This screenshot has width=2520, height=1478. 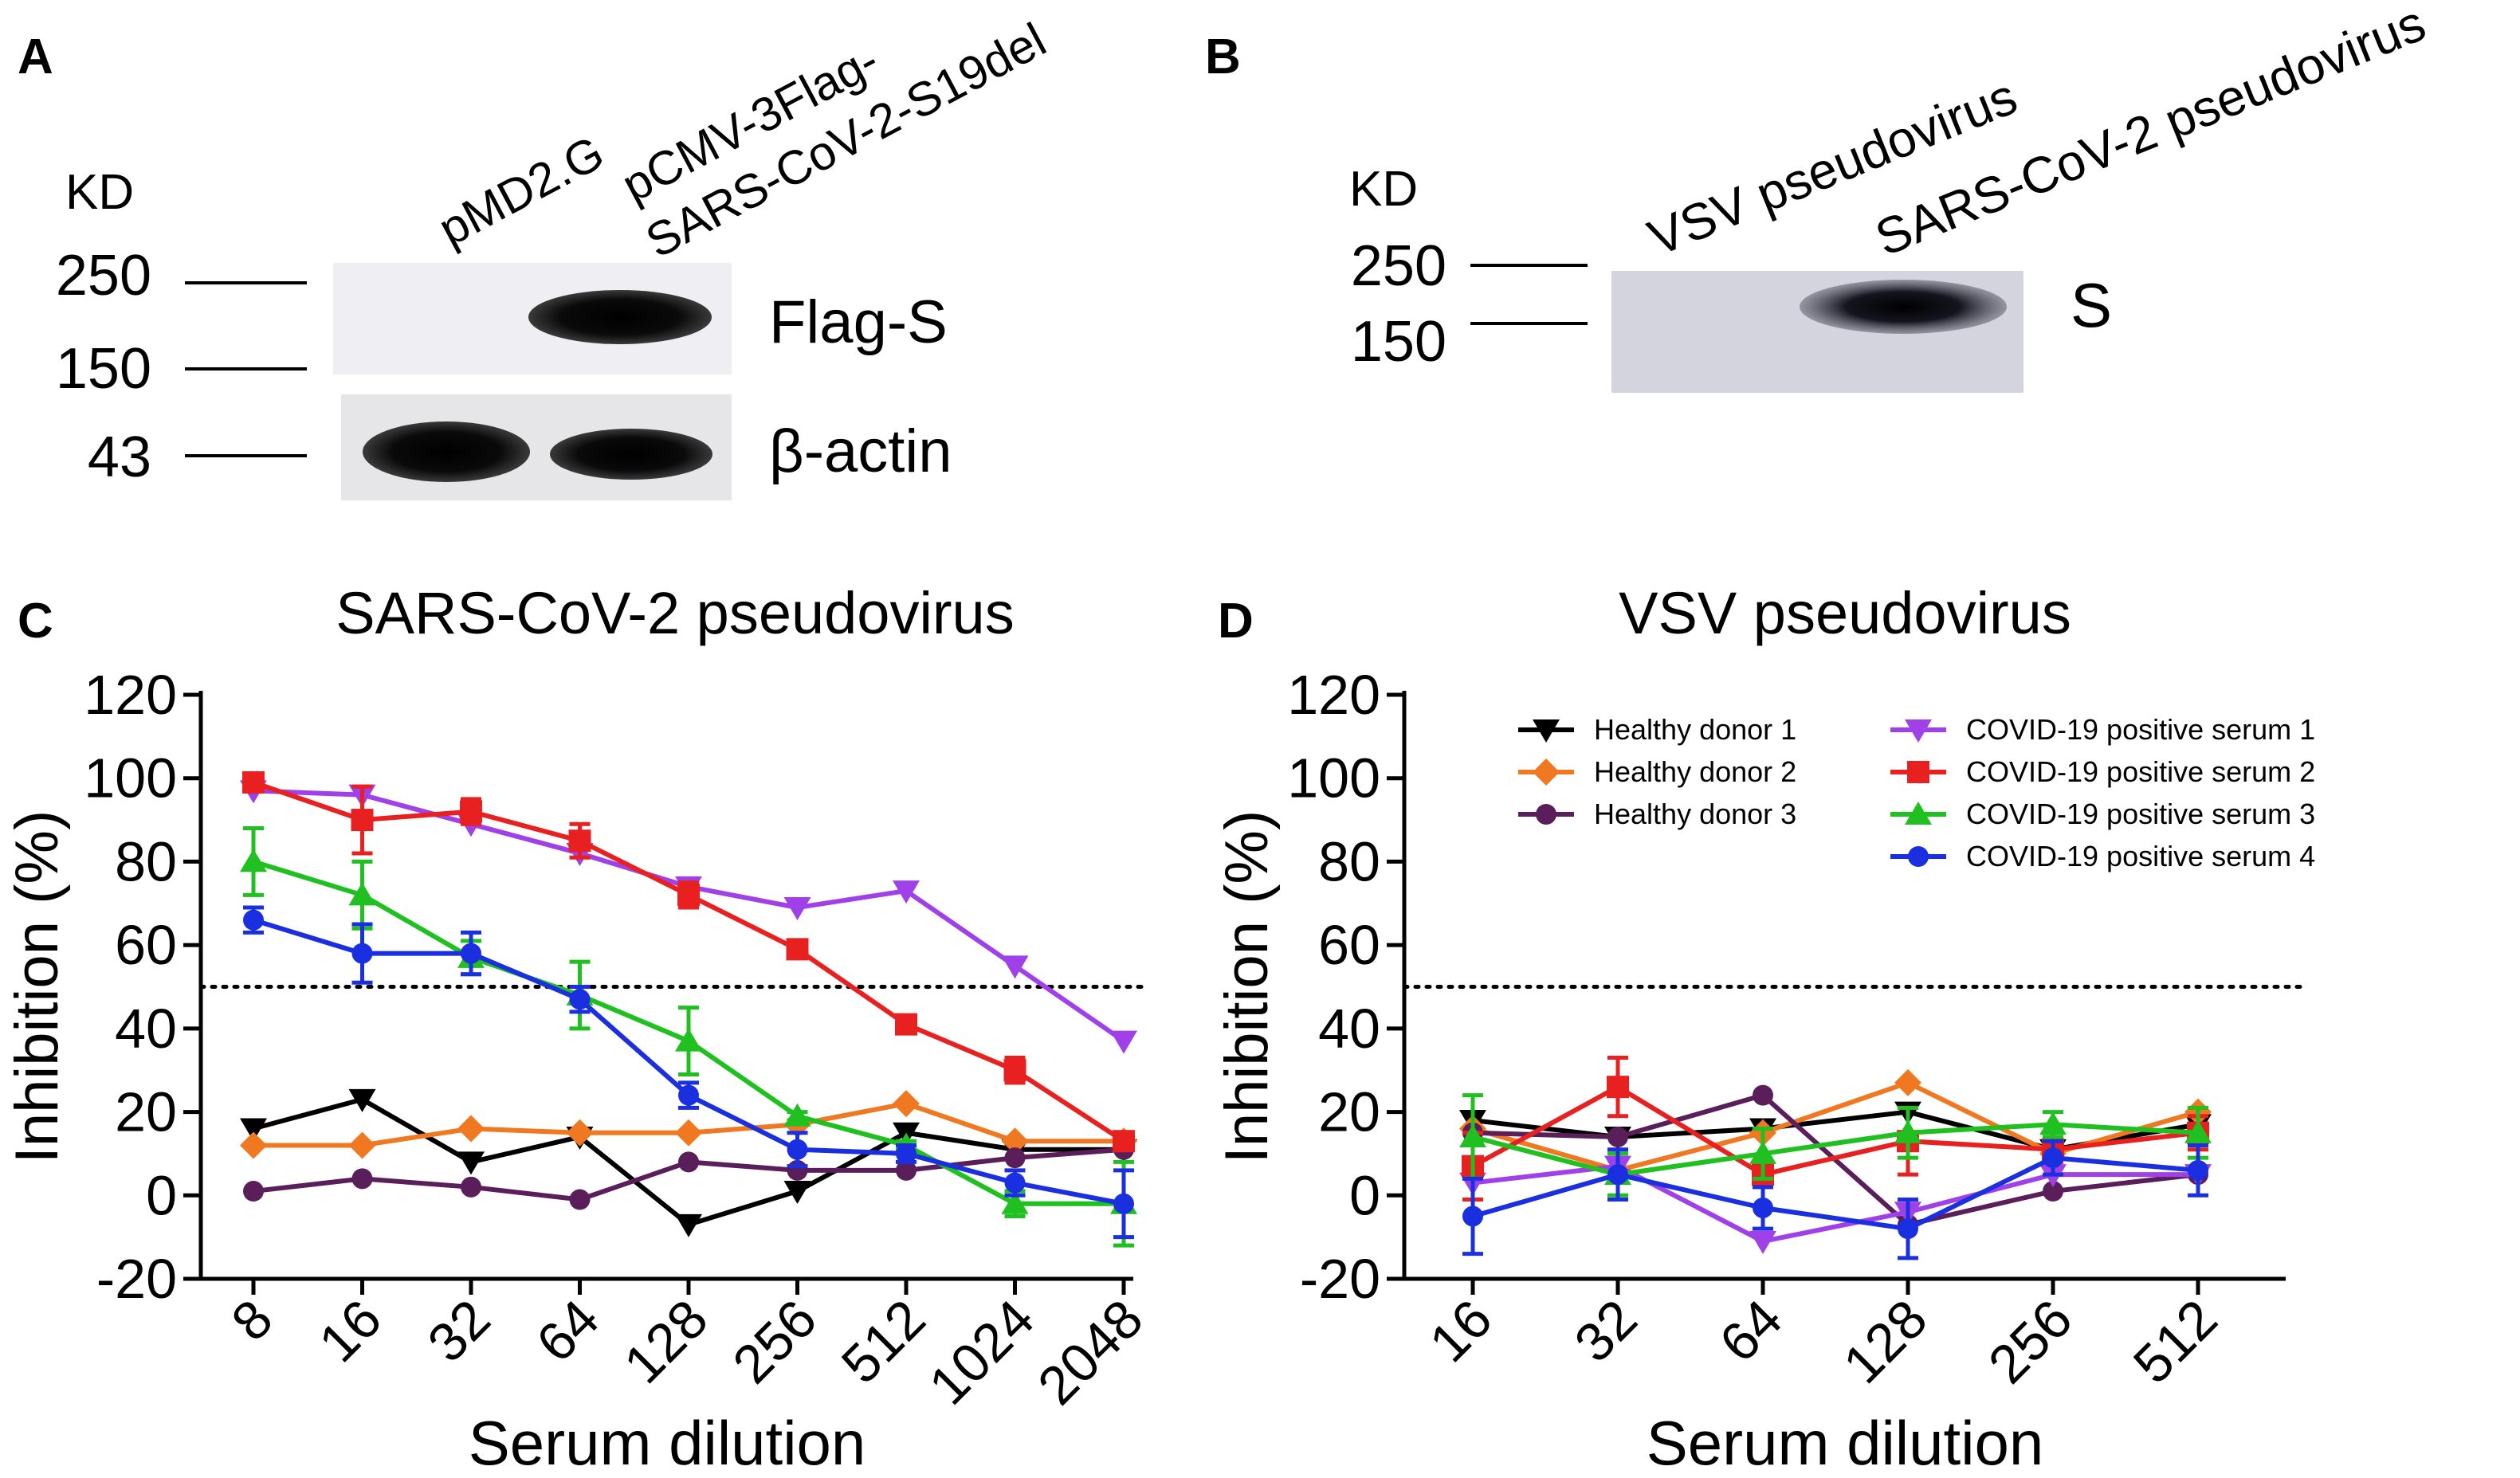 I want to click on legend-label: COVID-19 positive serum 4, so click(x=2140, y=856).